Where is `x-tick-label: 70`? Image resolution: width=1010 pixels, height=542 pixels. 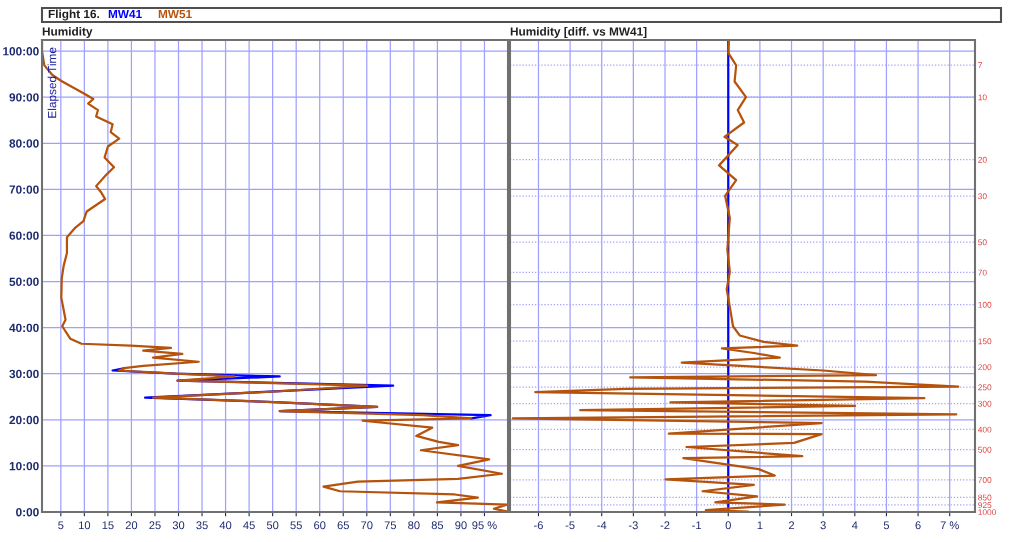 x-tick-label: 70 is located at coordinates (367, 525).